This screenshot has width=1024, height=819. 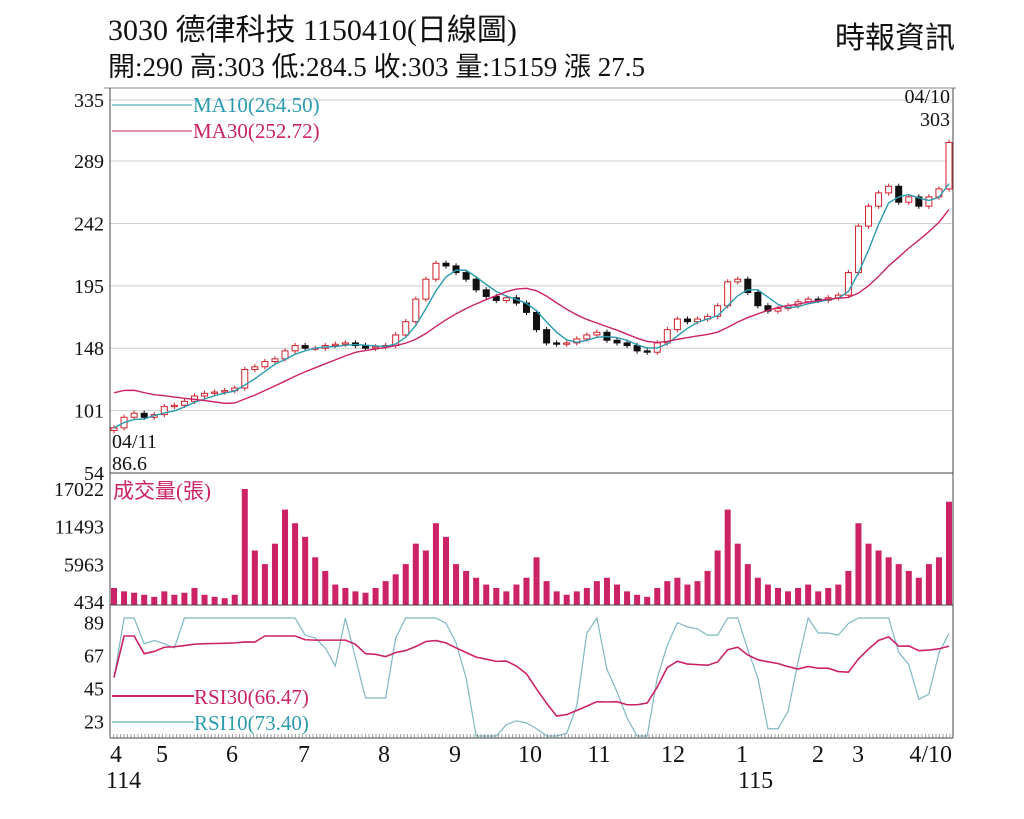 I want to click on month-label: 2, so click(x=818, y=755).